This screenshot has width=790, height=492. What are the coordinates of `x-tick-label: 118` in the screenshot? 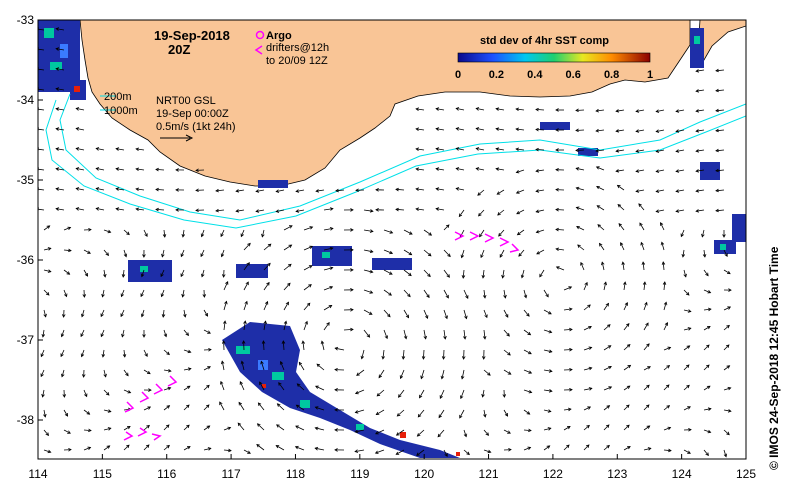 It's located at (295, 474).